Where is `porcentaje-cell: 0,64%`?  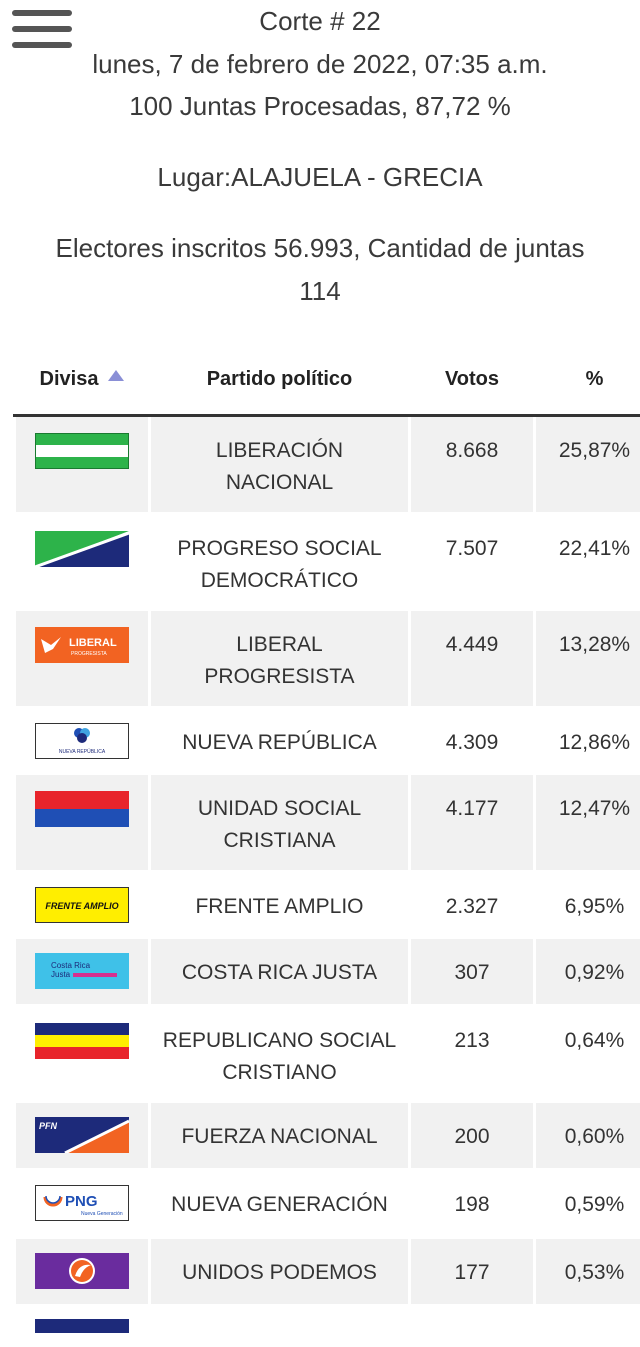
porcentaje-cell: 0,64% is located at coordinates (587, 1054).